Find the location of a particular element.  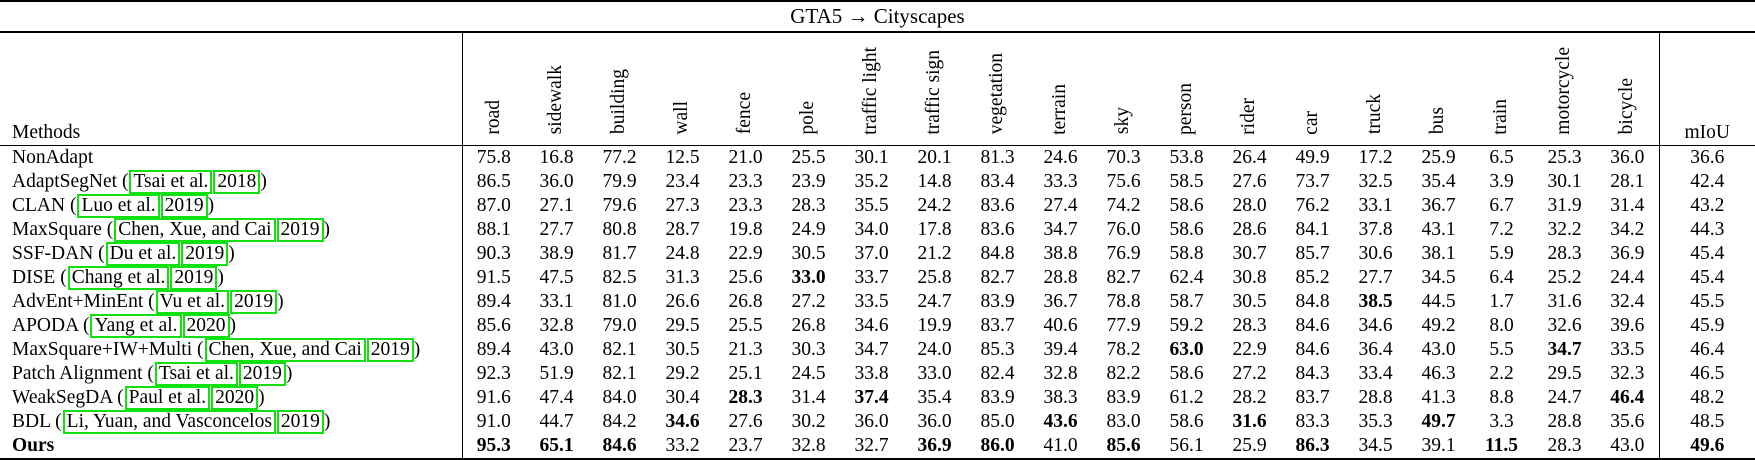

value-cell: 87.0 is located at coordinates (493, 205).